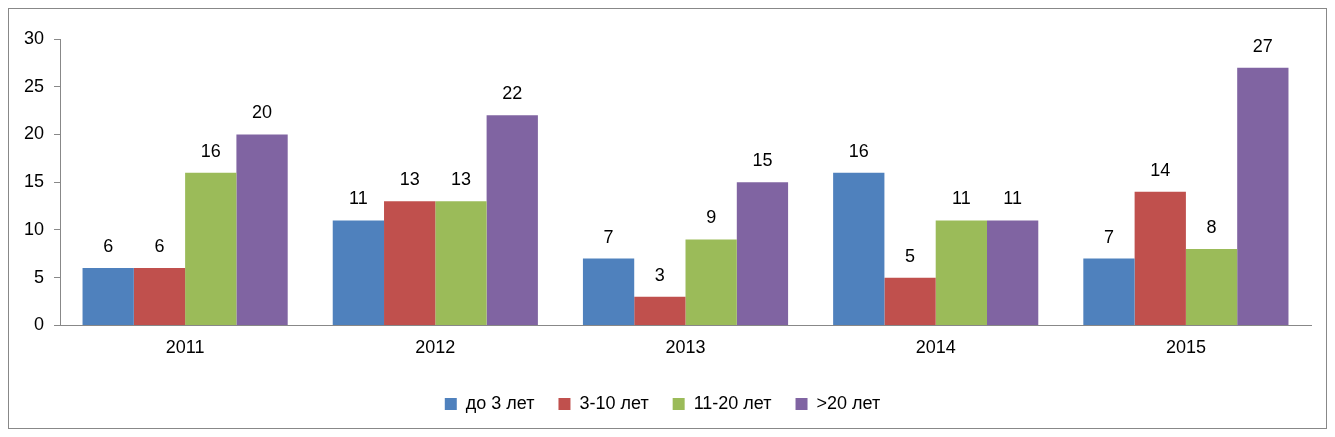 This screenshot has height=437, width=1335. I want to click on legend-label: 3-10 лет, so click(614, 402).